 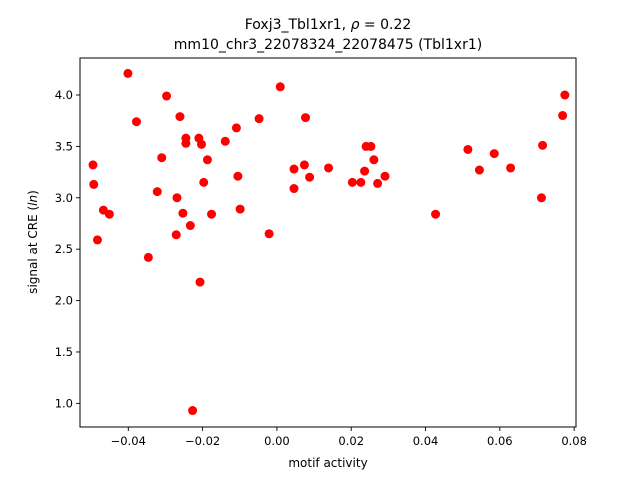 I want to click on chart-title-prefix: Foxj3_Tbl1xr1,, so click(x=298, y=25).